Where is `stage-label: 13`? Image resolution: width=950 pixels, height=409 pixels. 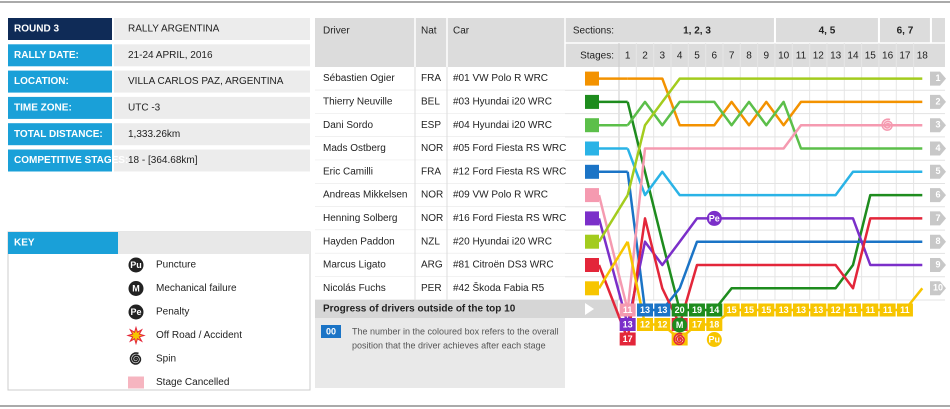 stage-label: 13 is located at coordinates (836, 56).